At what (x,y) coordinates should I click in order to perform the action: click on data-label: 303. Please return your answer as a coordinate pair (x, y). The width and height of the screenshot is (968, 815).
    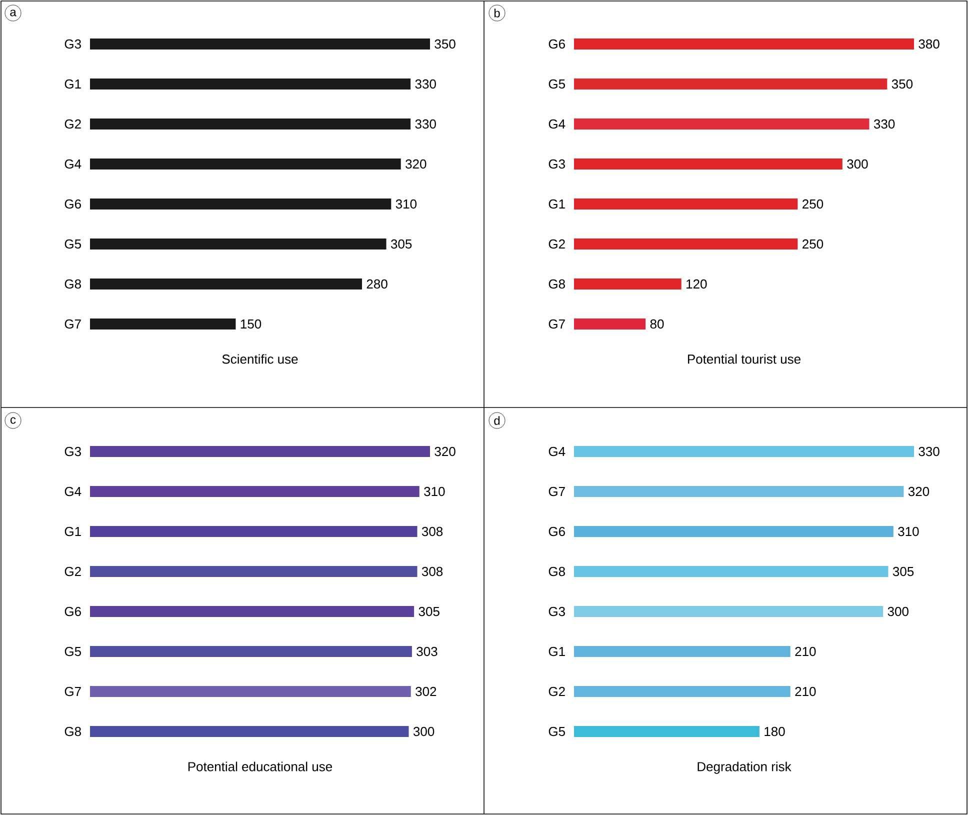
    Looking at the image, I should click on (427, 651).